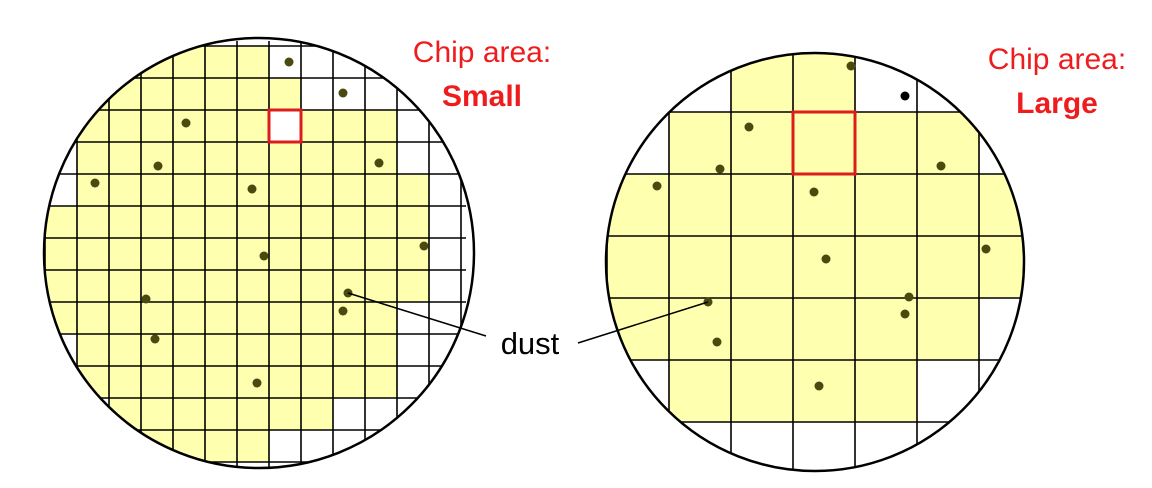 The width and height of the screenshot is (1152, 488). What do you see at coordinates (482, 52) in the screenshot?
I see `small-chip-area-title: Chip area:` at bounding box center [482, 52].